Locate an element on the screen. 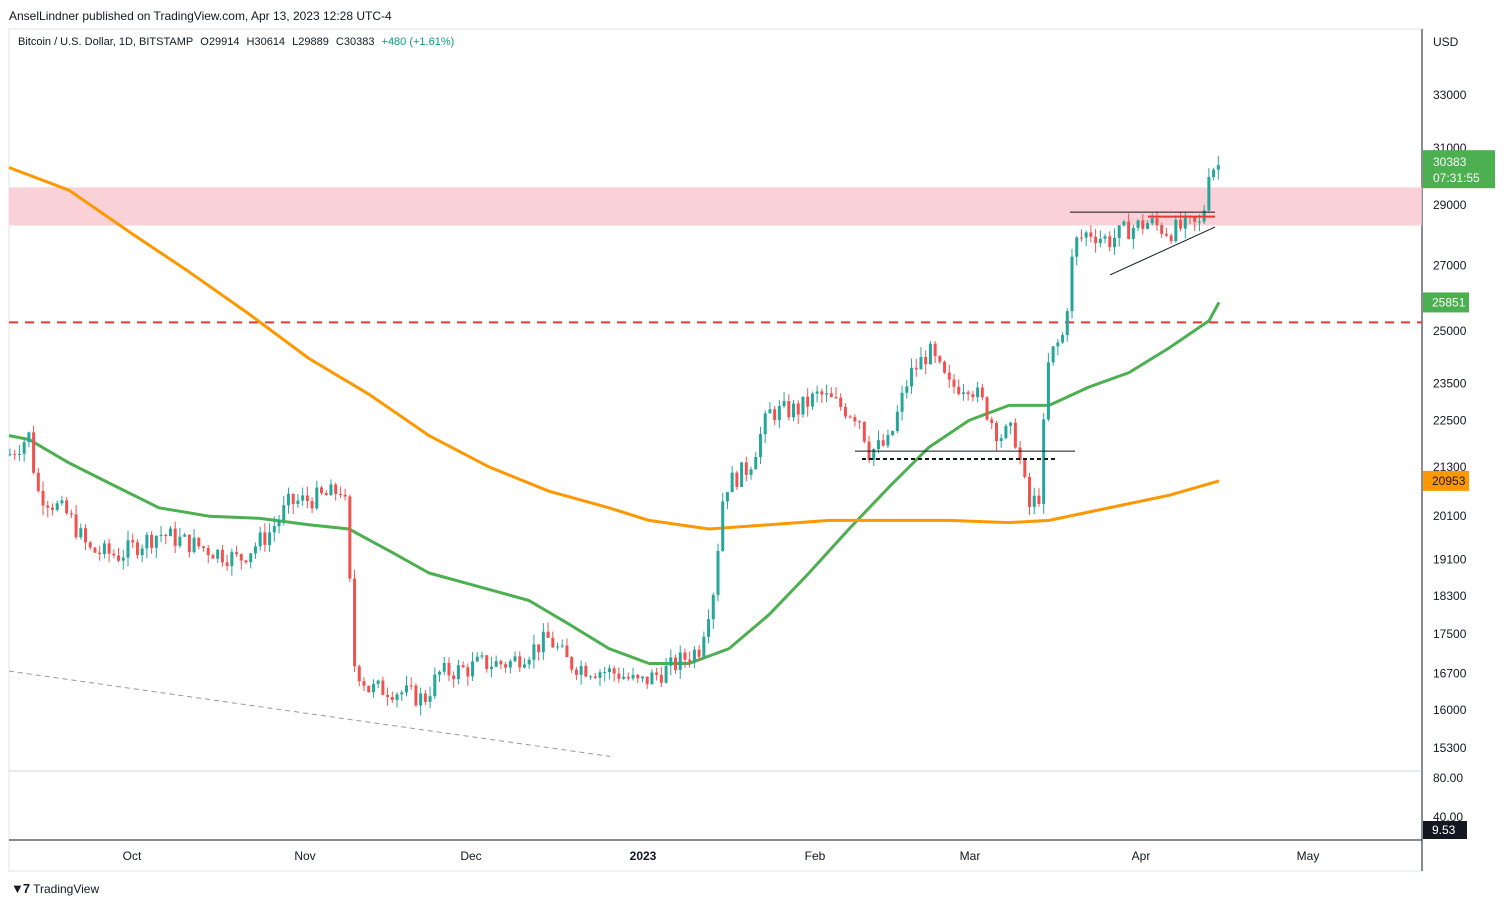 The width and height of the screenshot is (1508, 907). price-tick-label: 29000 is located at coordinates (1450, 205).